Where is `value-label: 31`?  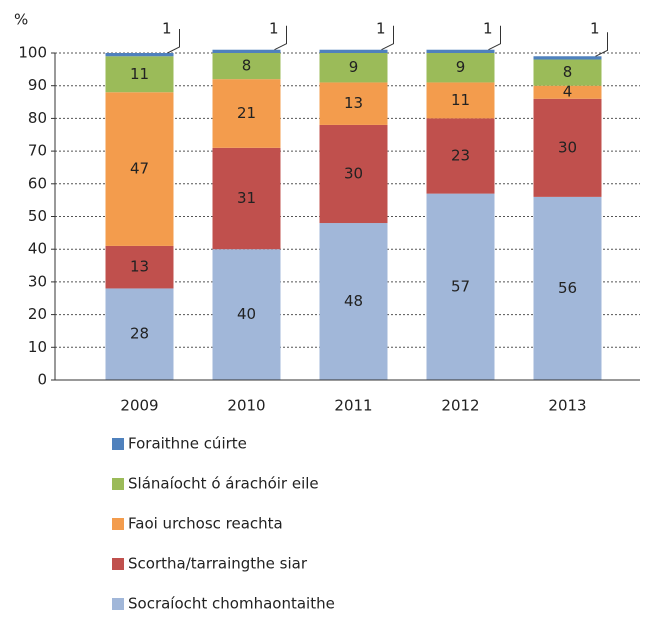 value-label: 31 is located at coordinates (246, 198).